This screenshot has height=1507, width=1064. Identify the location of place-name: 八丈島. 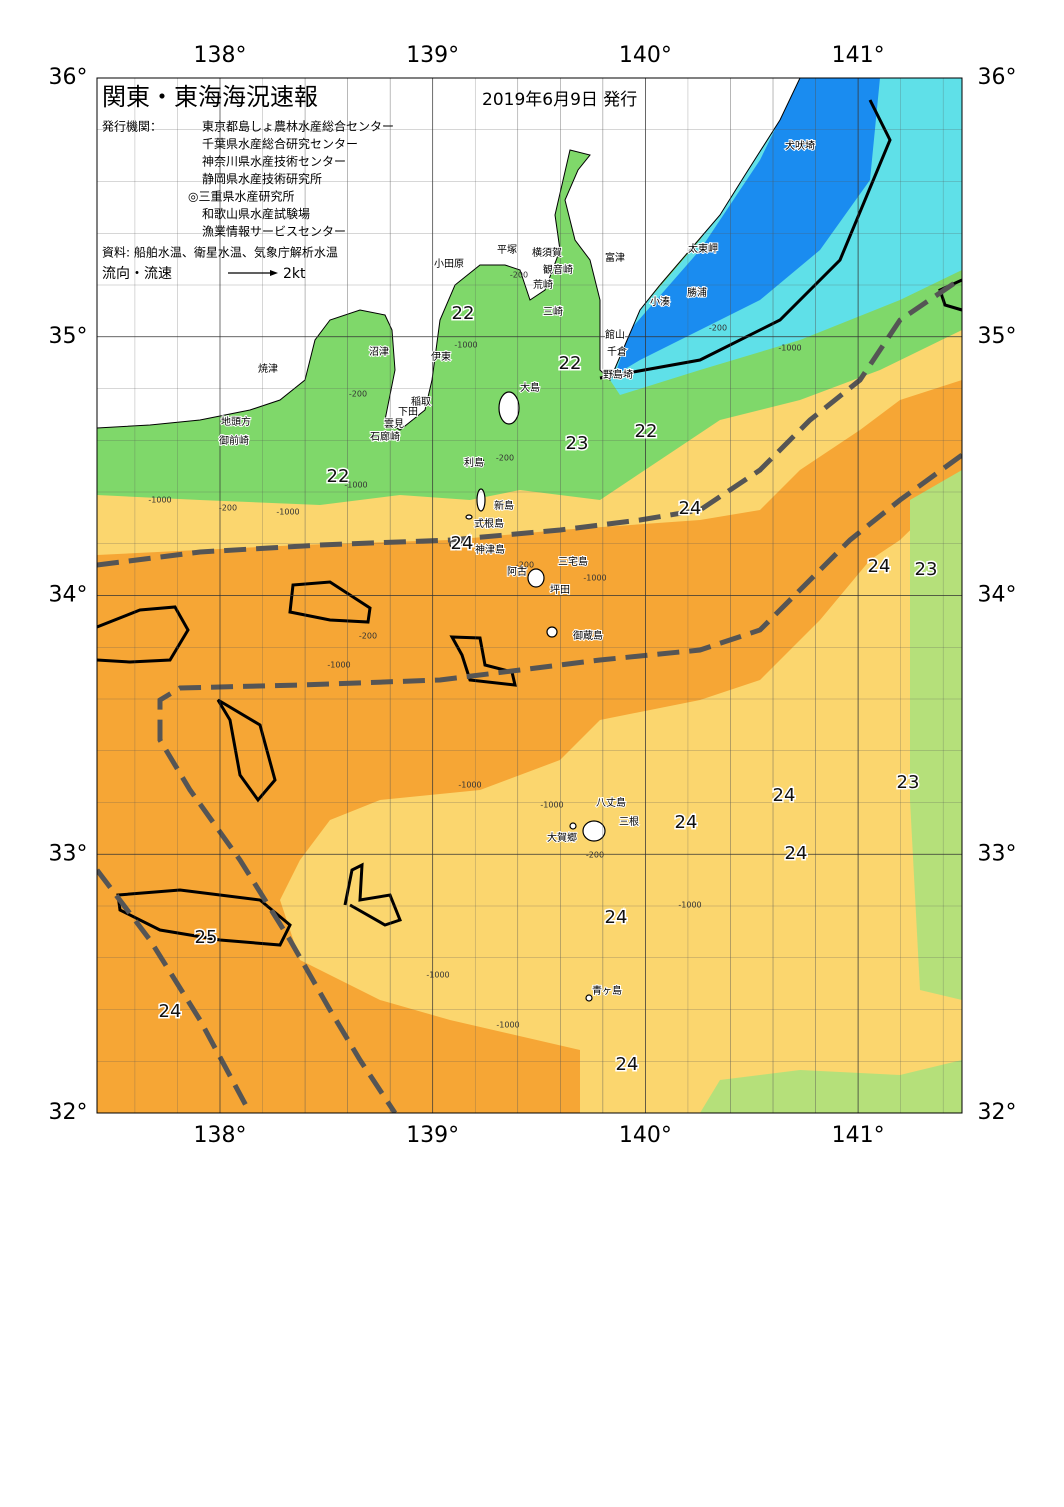
(611, 802).